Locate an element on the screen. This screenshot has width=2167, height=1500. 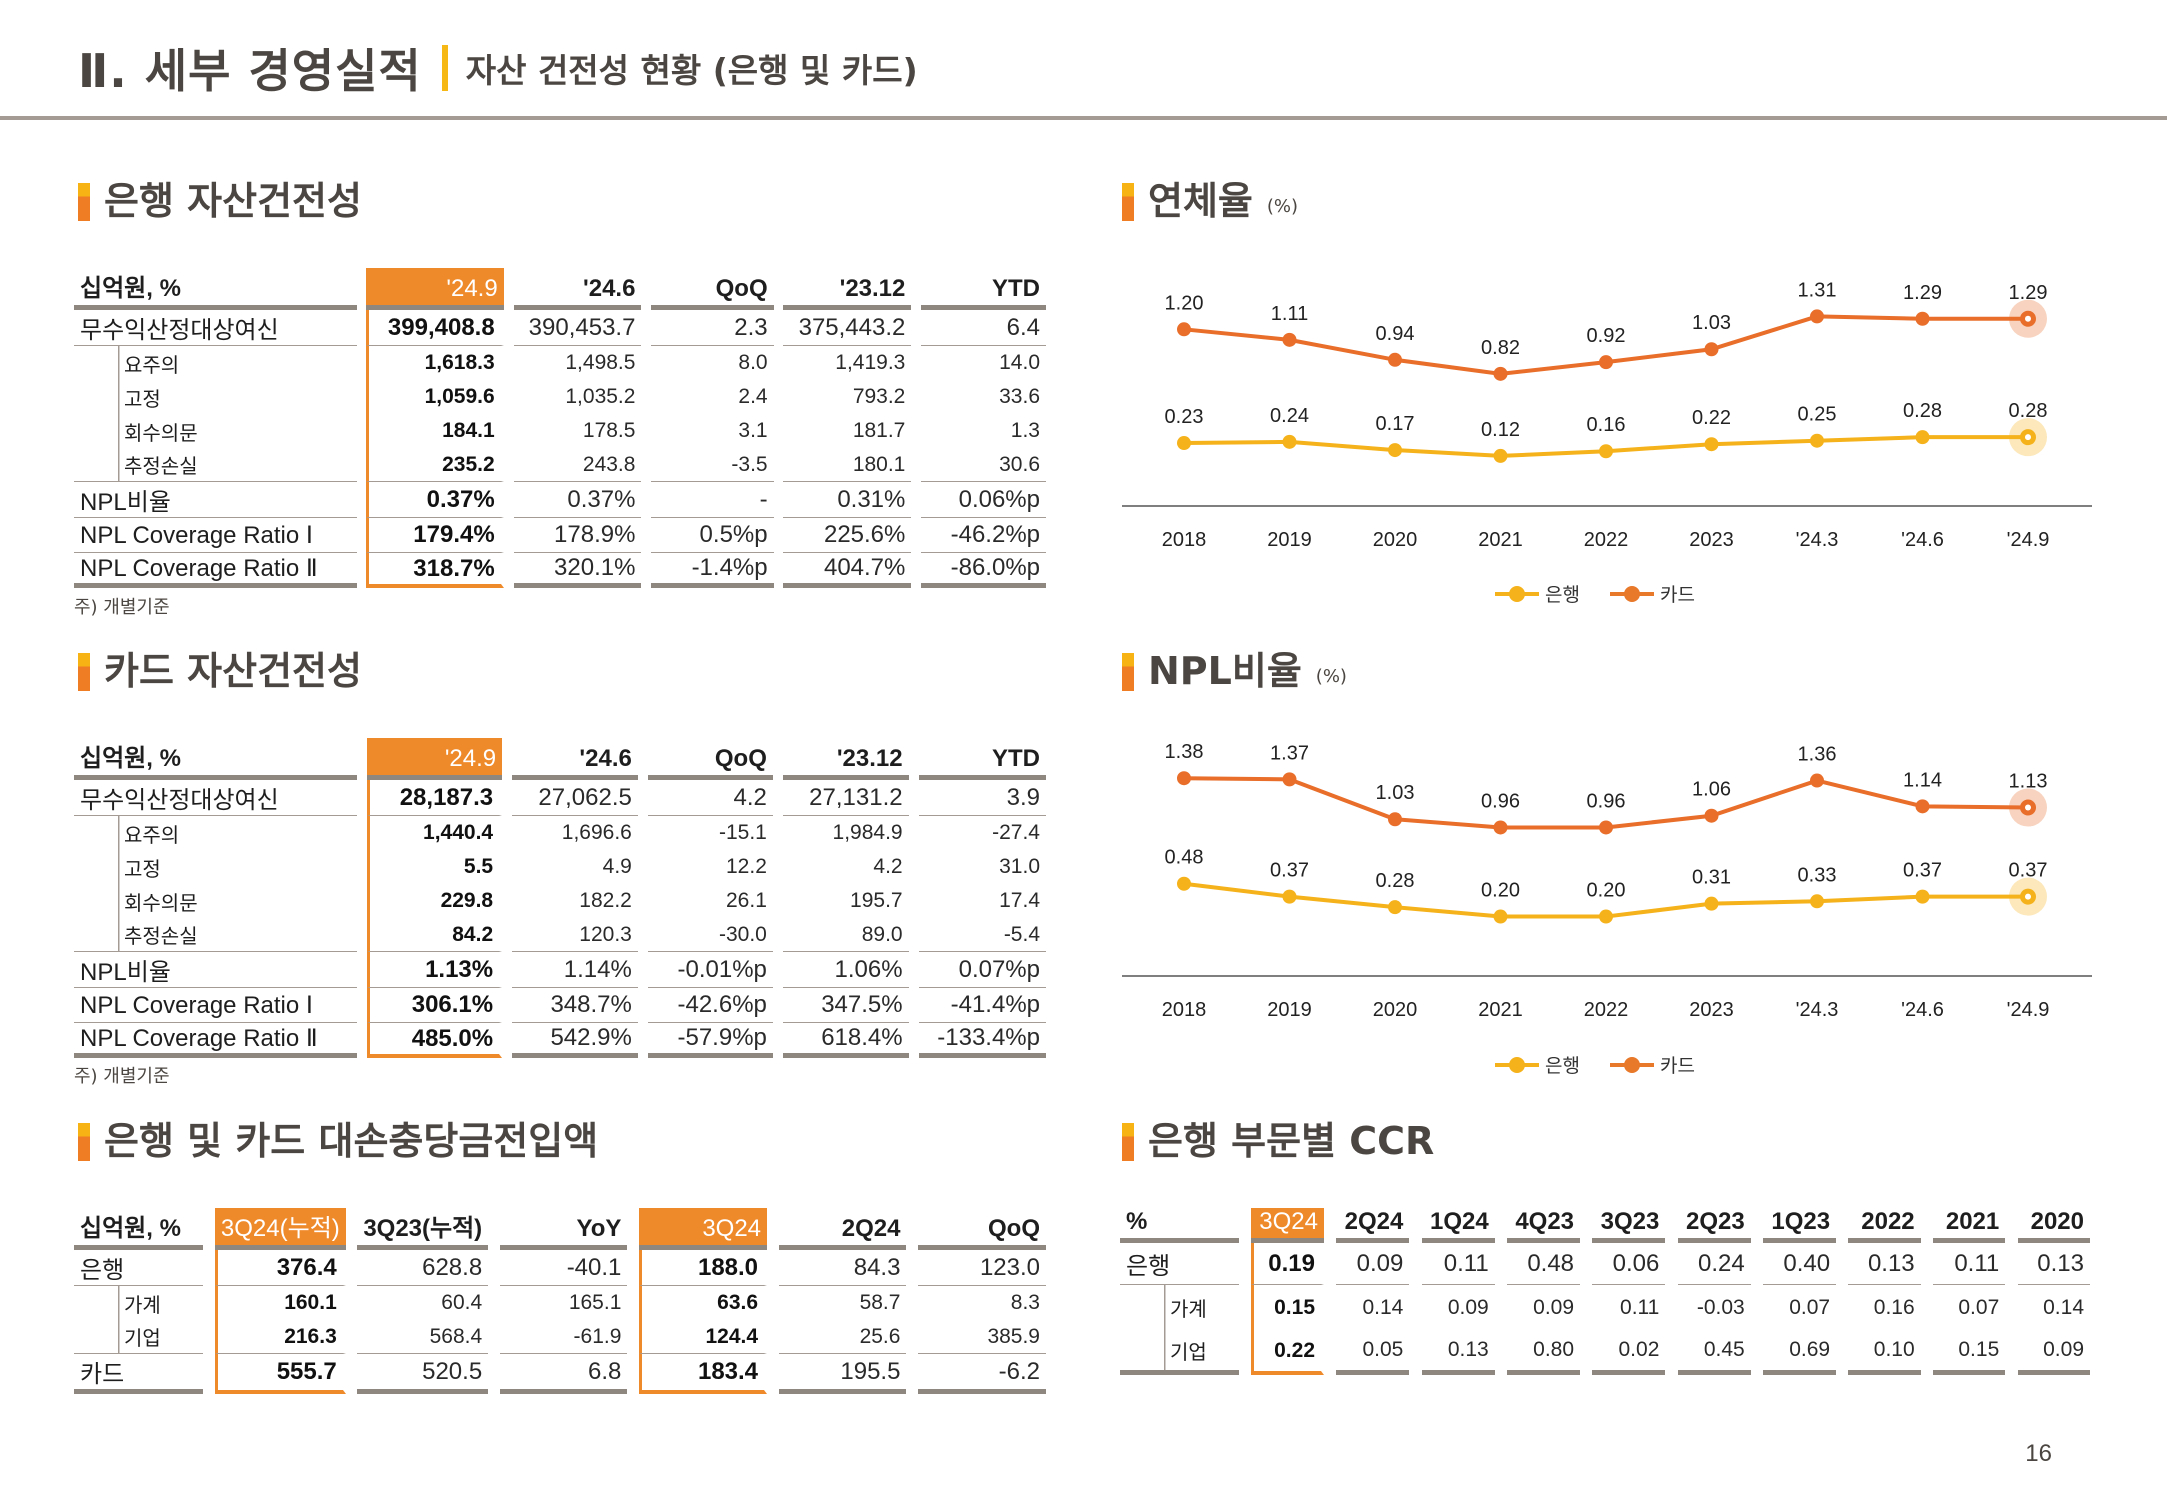
page-title: Ⅱ. 세부 경영실적 is located at coordinates (250, 71).